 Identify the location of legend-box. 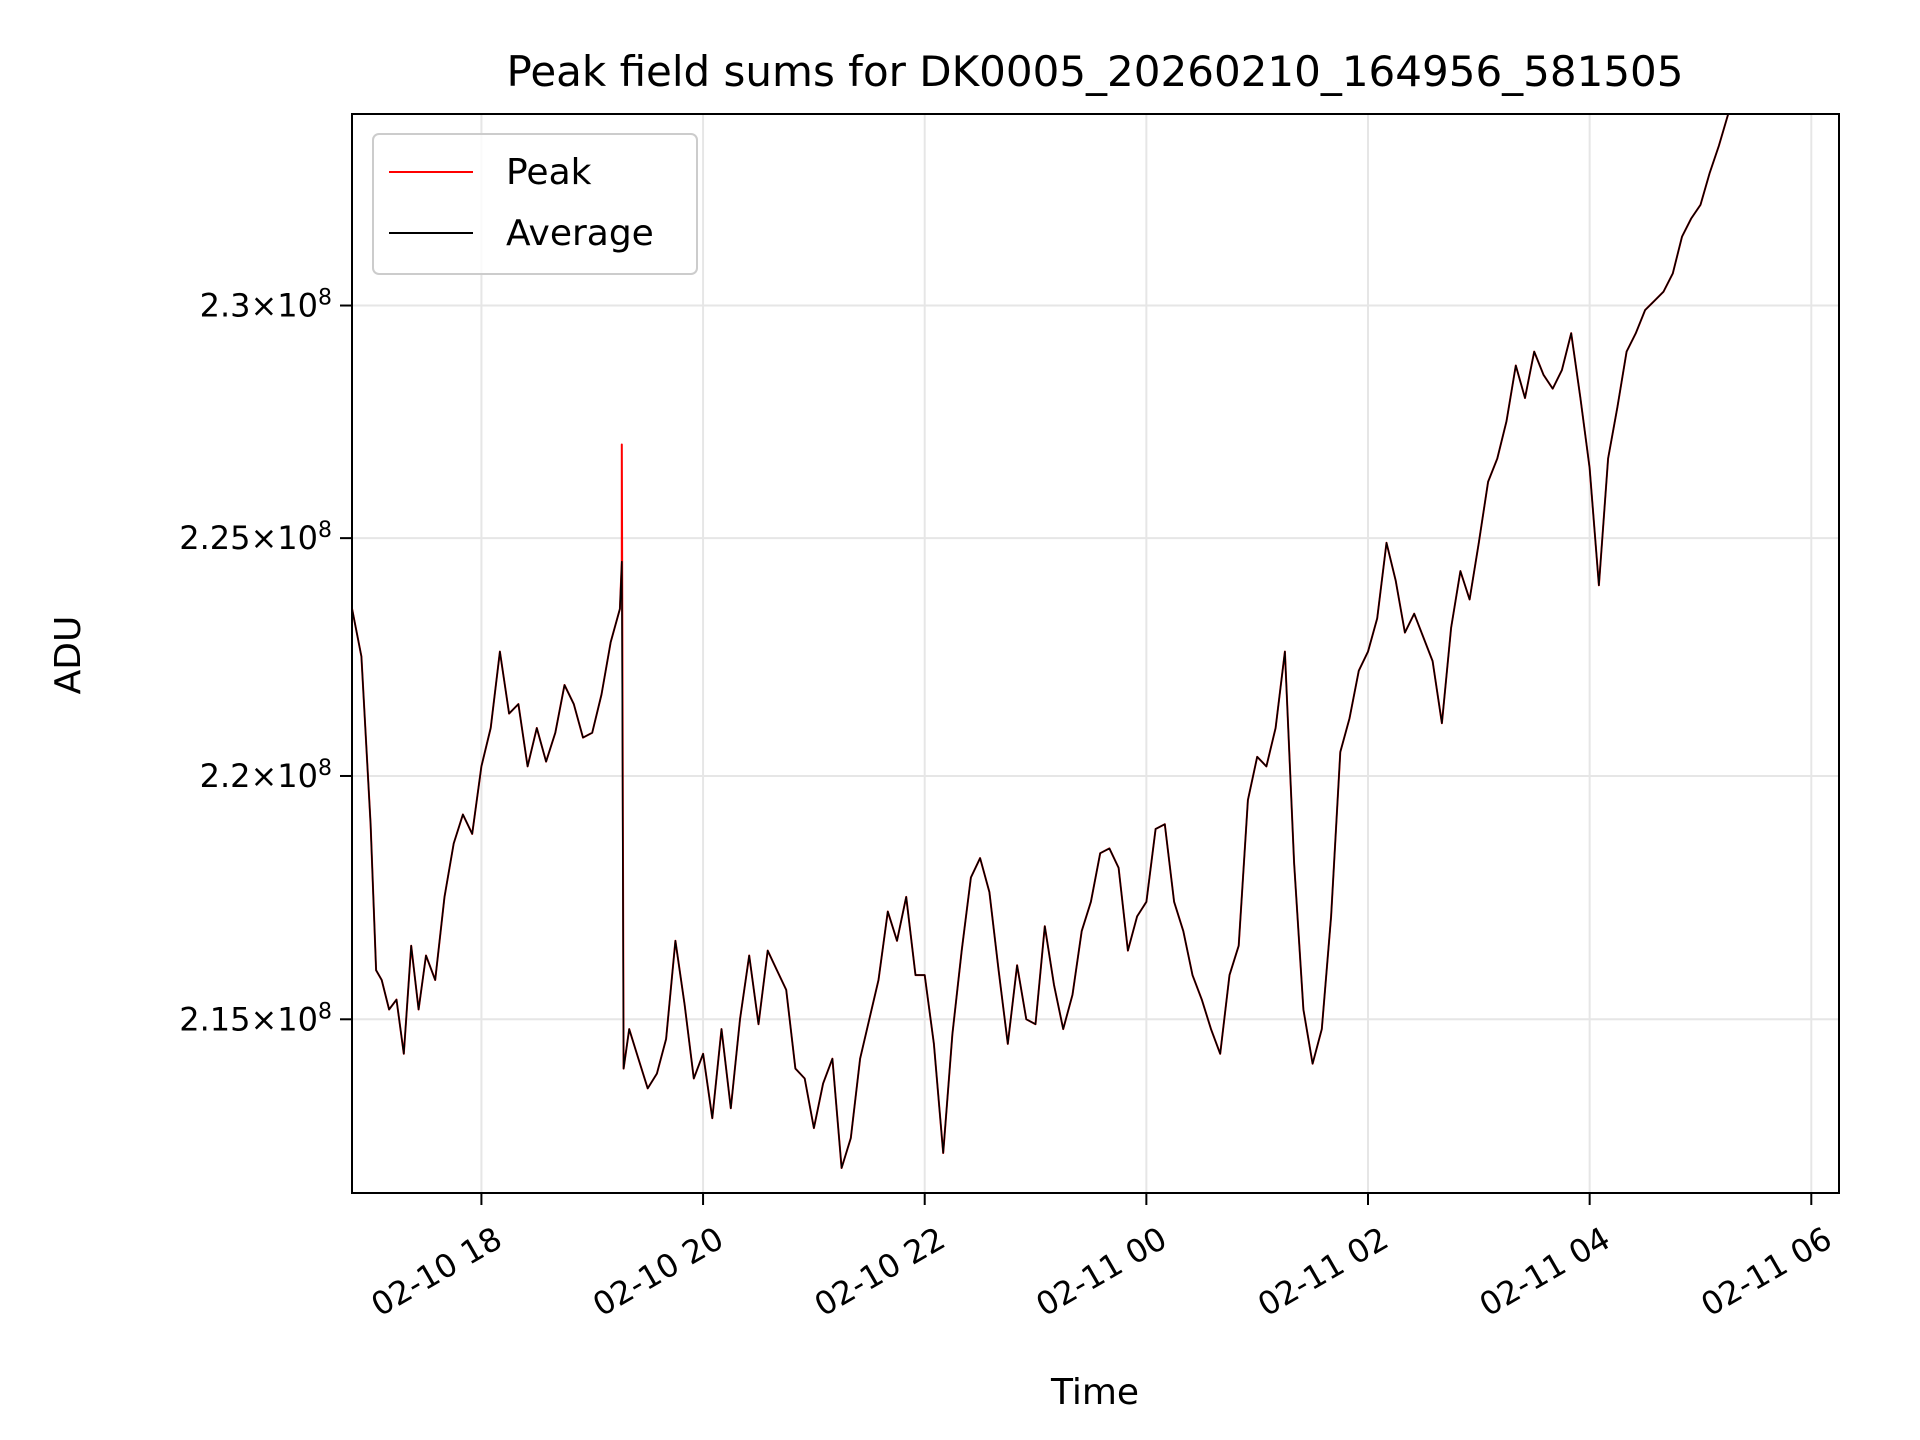
(535, 204).